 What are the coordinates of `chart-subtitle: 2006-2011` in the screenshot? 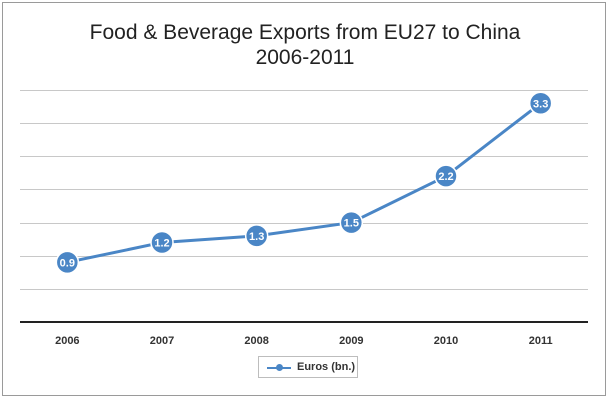 It's located at (305, 57).